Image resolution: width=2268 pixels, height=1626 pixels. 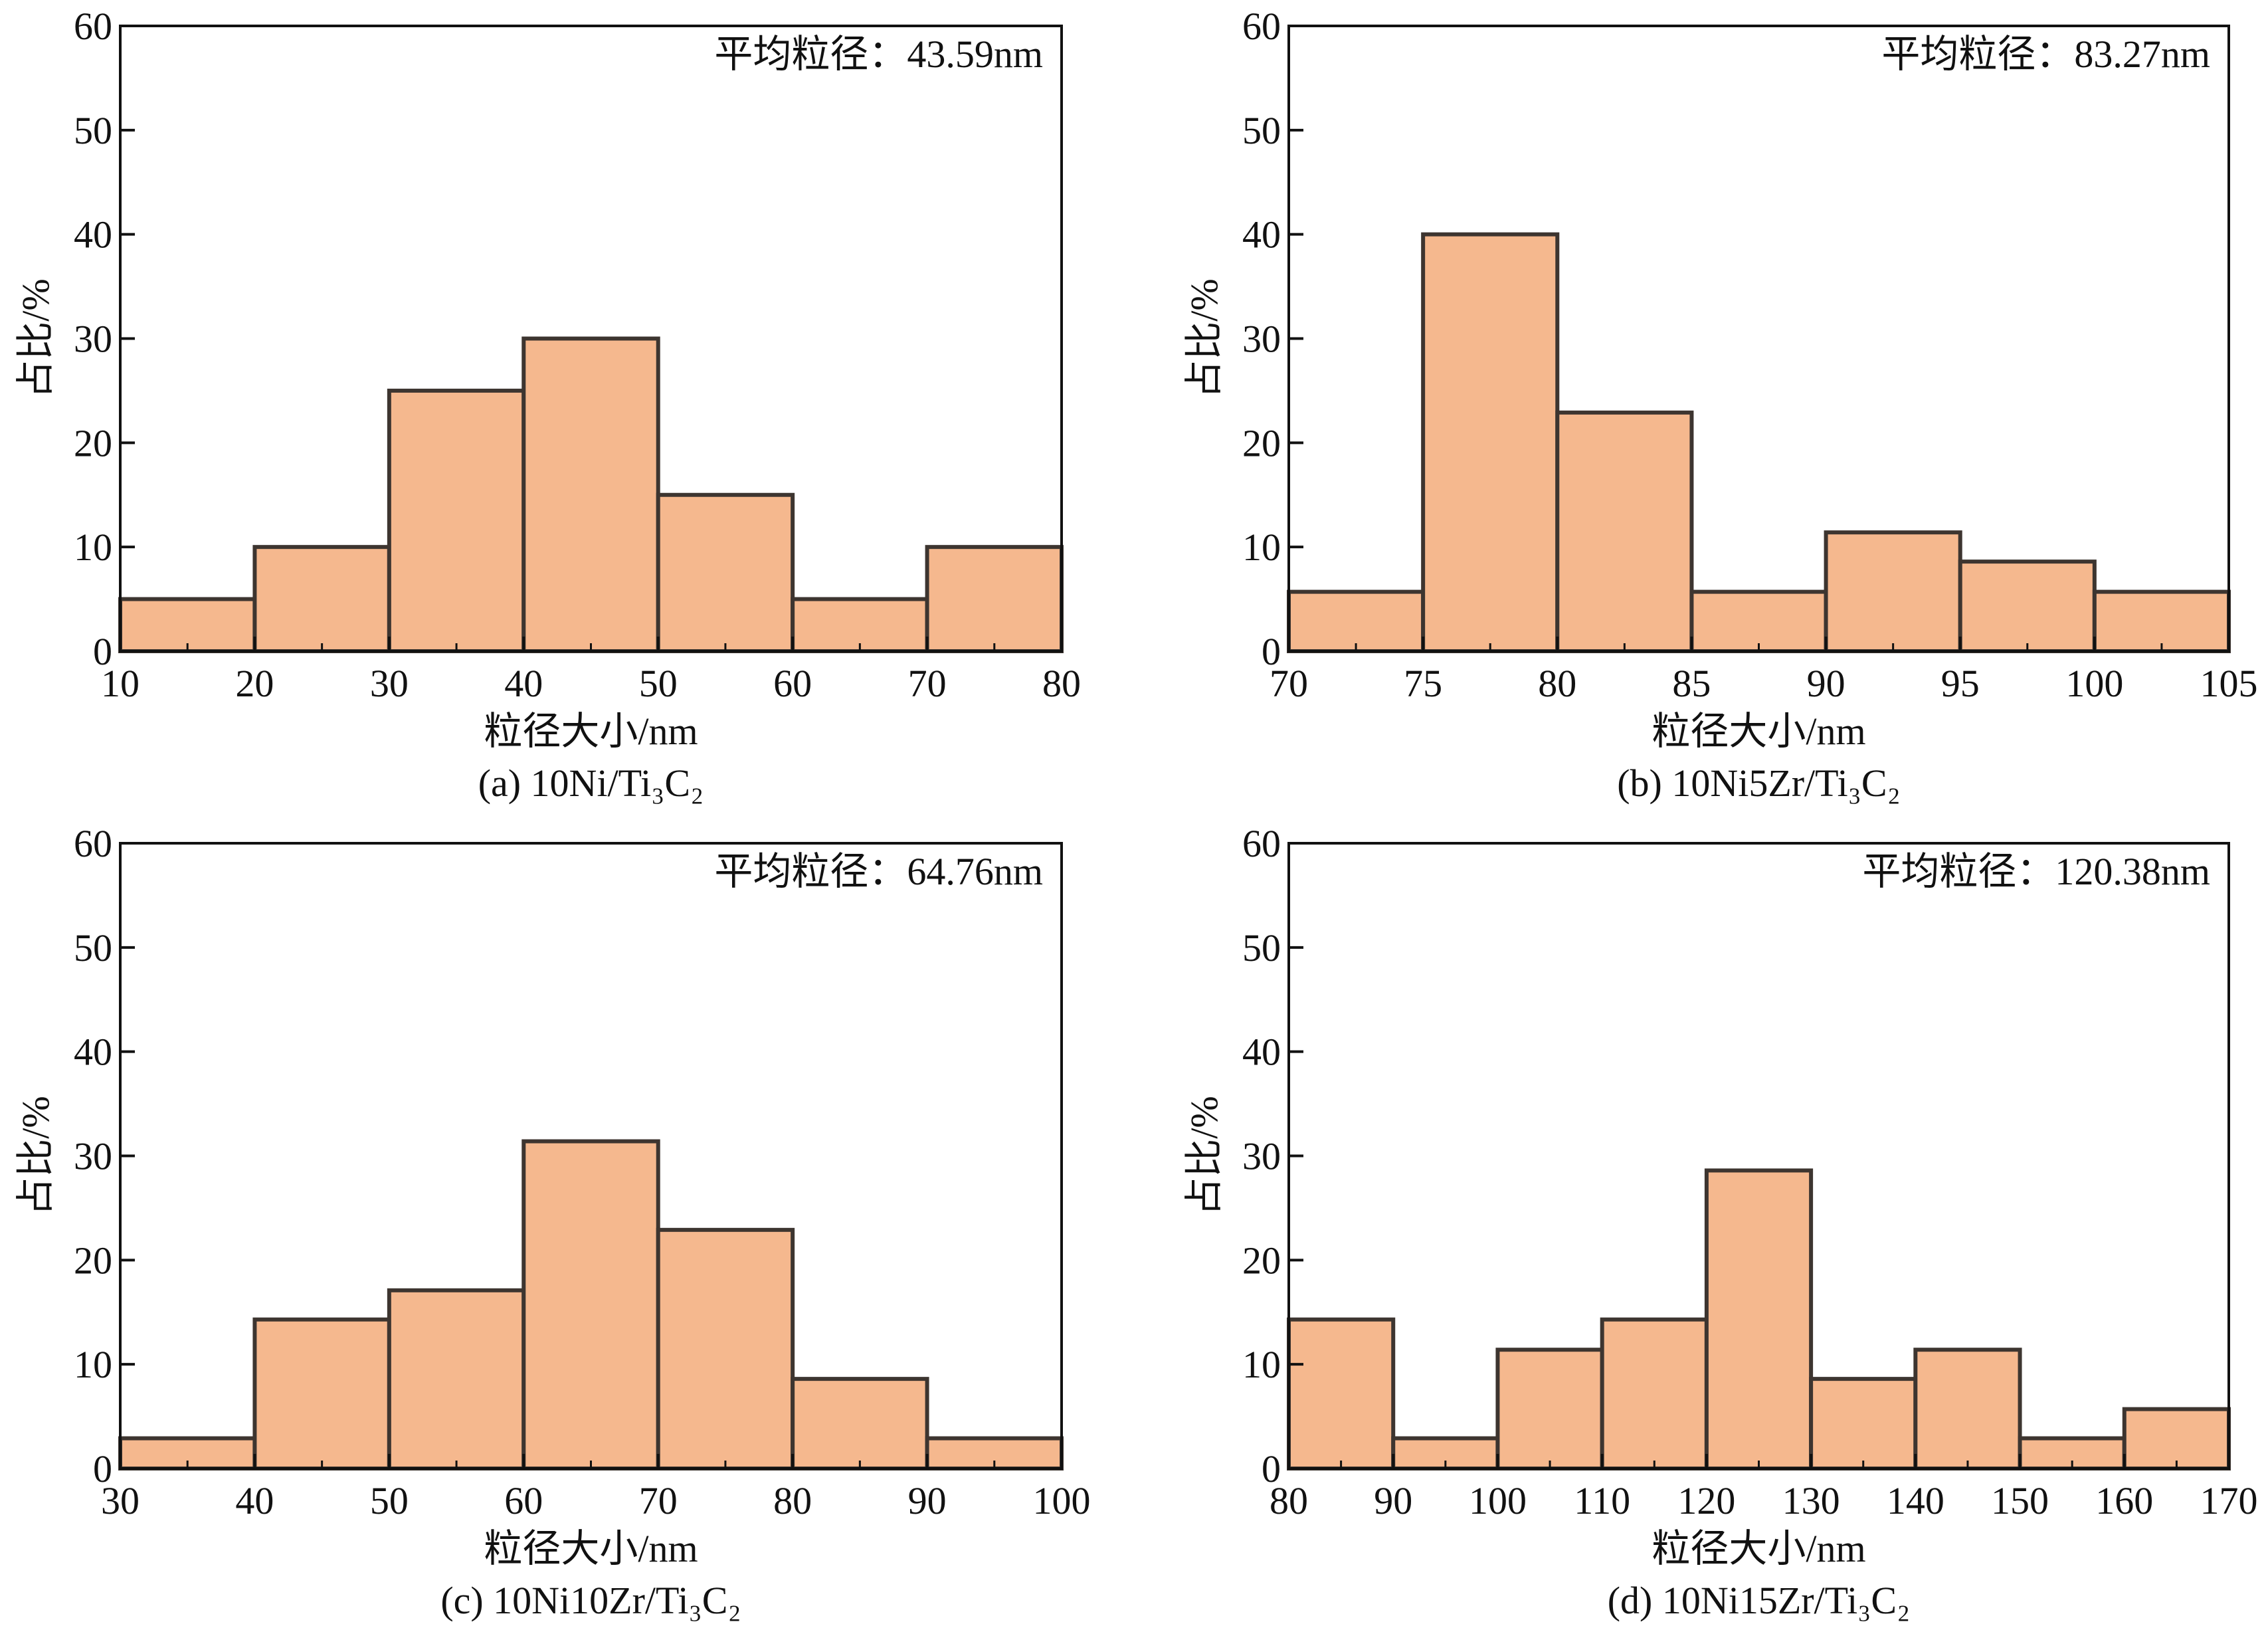 What do you see at coordinates (120, 683) in the screenshot?
I see `x-tick-label: 10` at bounding box center [120, 683].